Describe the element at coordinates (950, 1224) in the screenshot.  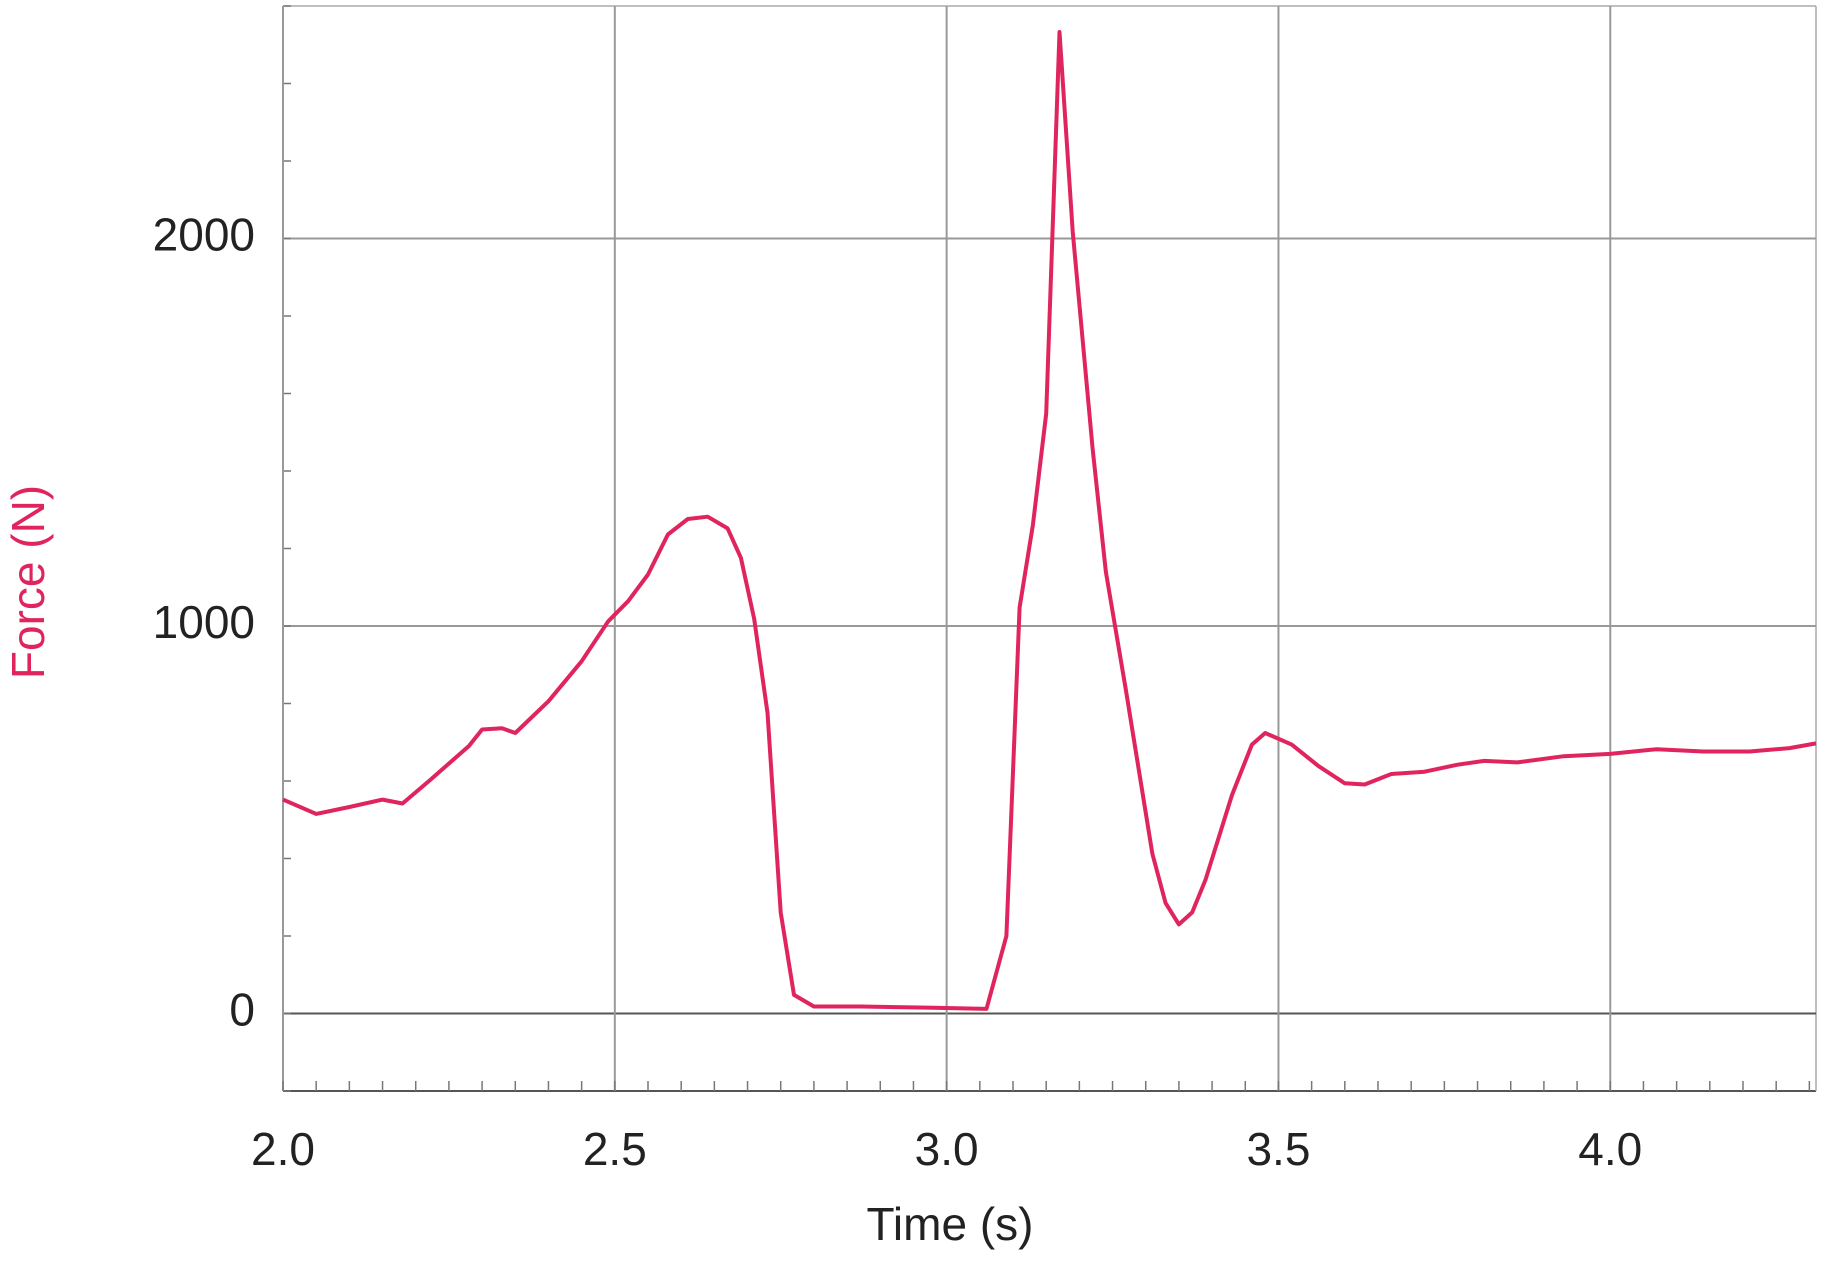
I see `x-axis-label: Time (s)` at that location.